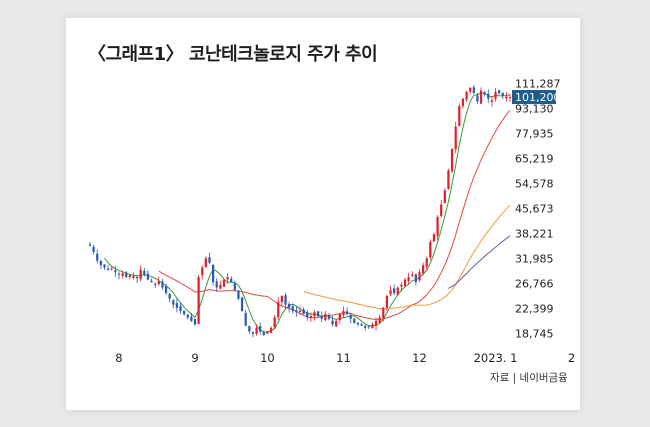 The image size is (650, 427). I want to click on y-tick-label: 111,287, so click(538, 84).